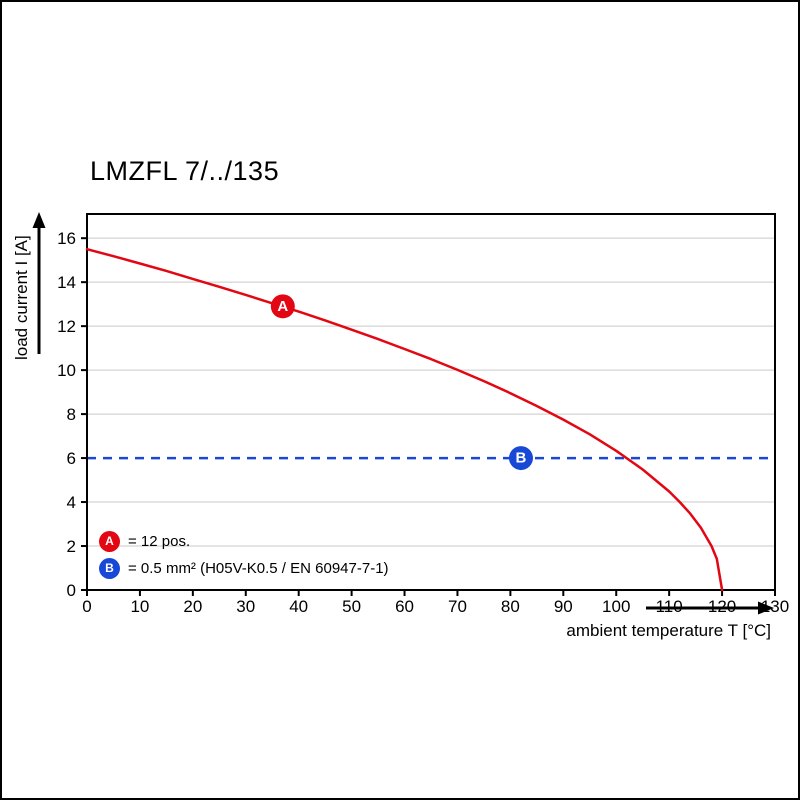  What do you see at coordinates (71, 414) in the screenshot?
I see `y-tick-label: 8` at bounding box center [71, 414].